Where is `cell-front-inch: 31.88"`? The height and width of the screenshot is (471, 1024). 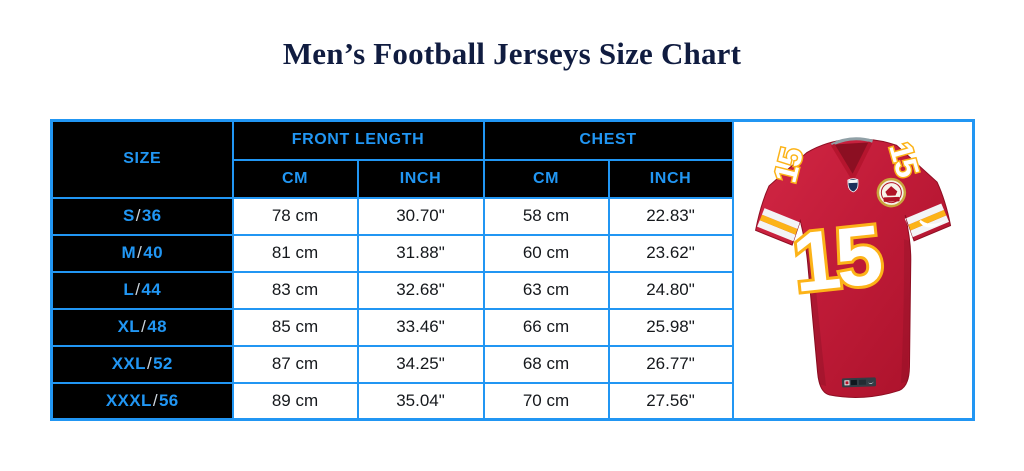 cell-front-inch: 31.88" is located at coordinates (420, 253).